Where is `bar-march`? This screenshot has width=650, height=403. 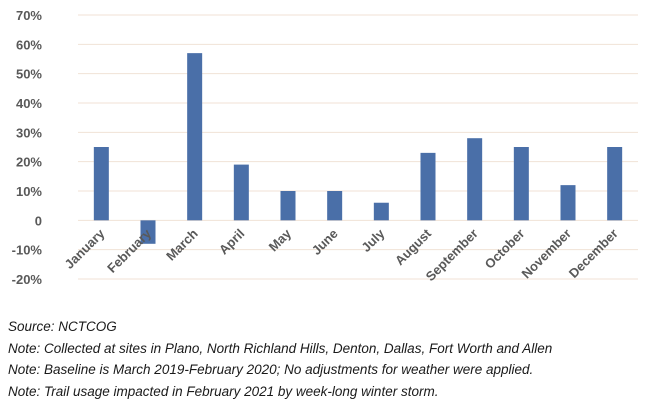
bar-march is located at coordinates (195, 137).